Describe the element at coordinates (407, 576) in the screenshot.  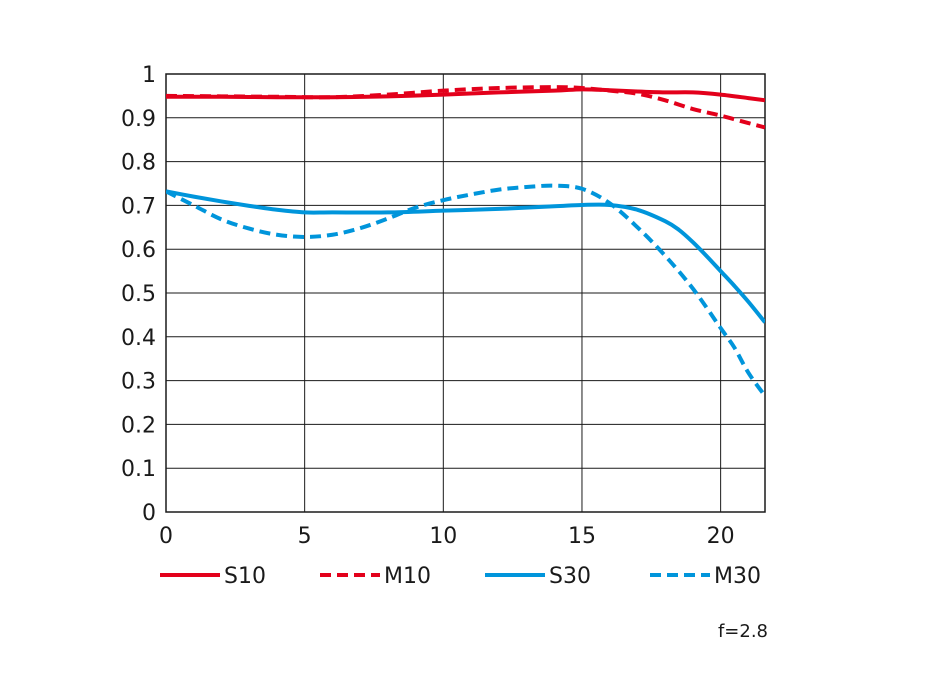
I see `legend-label-m10: M10` at that location.